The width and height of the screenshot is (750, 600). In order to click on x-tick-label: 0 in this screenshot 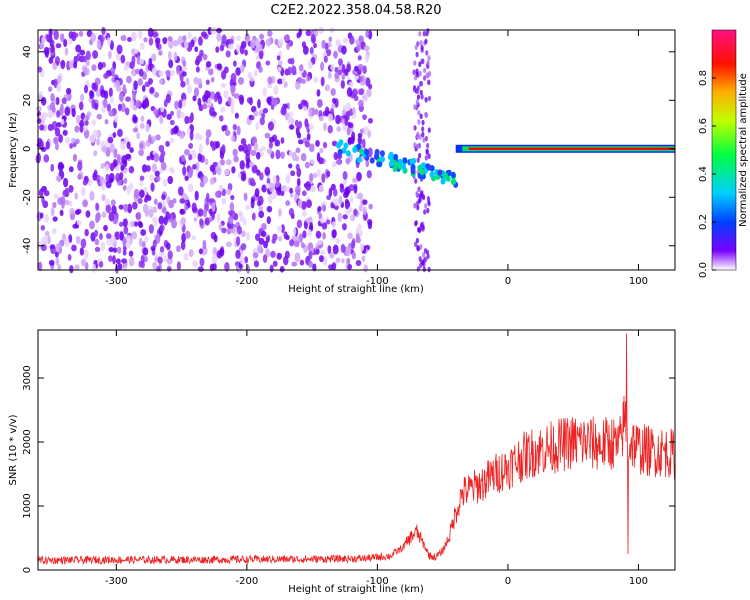, I will do `click(508, 581)`.